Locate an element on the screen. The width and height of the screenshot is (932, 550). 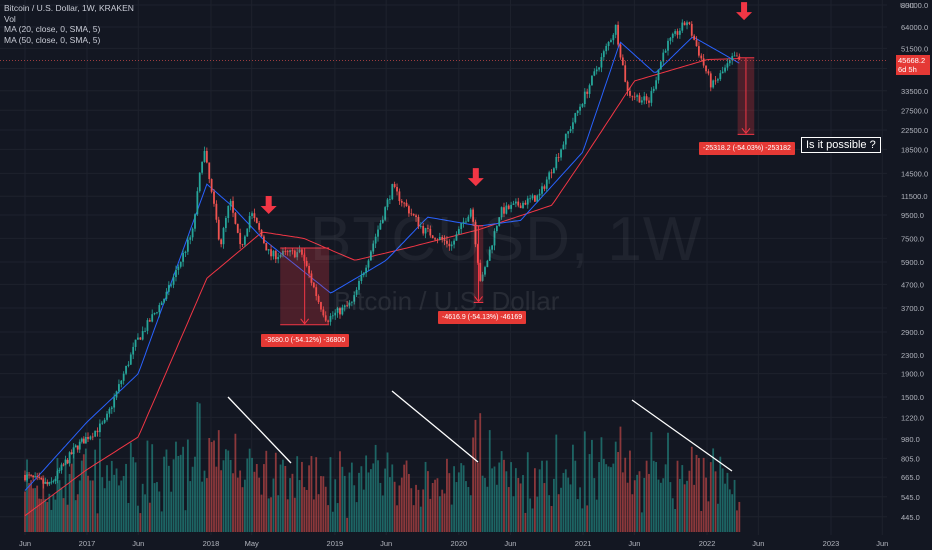
symbol-watermark: BTCUSD, 1W is located at coordinates (506, 239).